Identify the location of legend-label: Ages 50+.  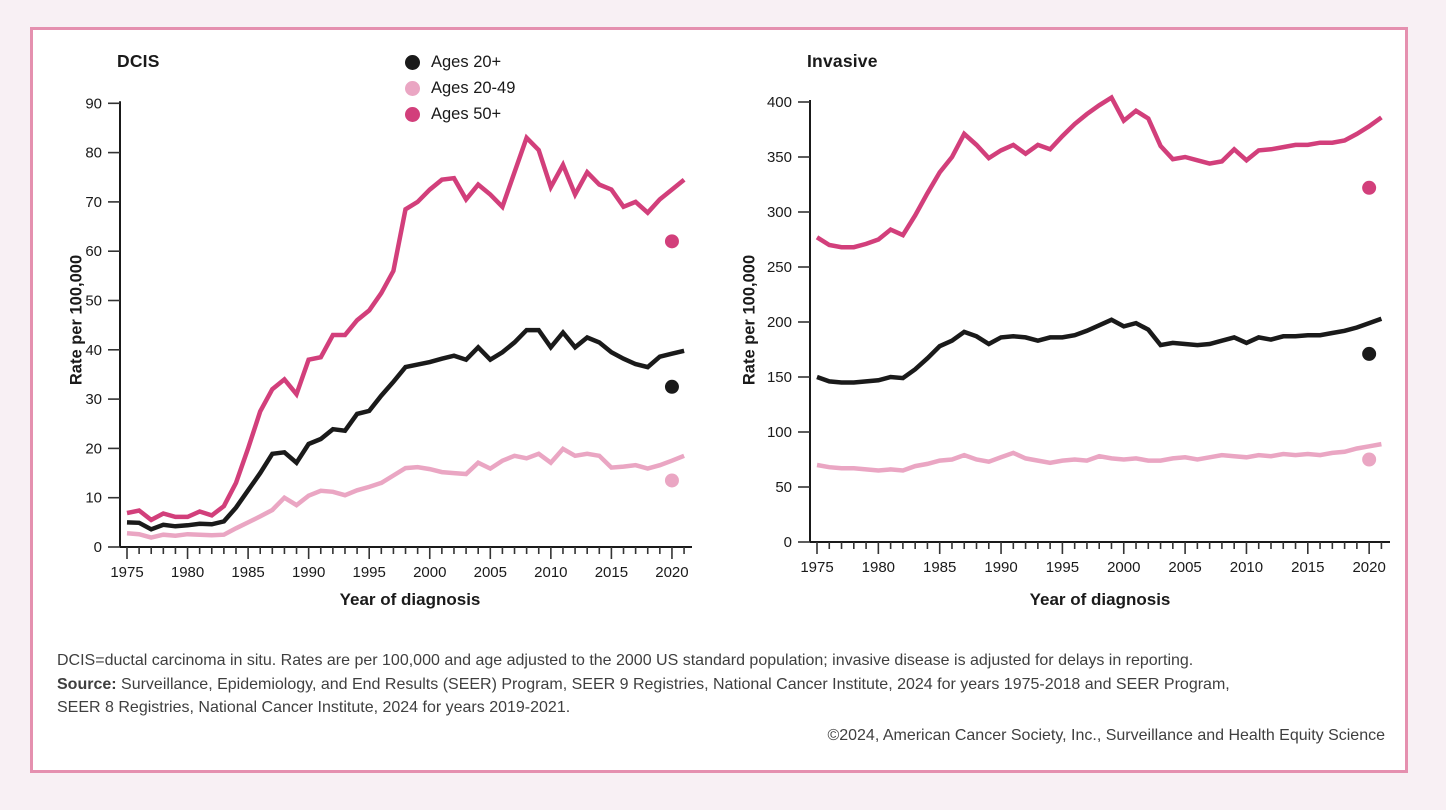
(466, 113).